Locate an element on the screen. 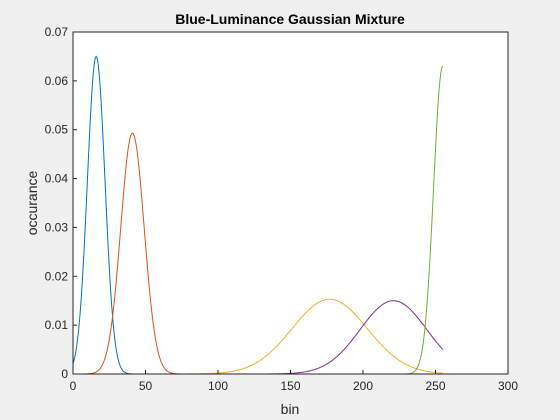  y-axis-label: occurance is located at coordinates (32, 202).